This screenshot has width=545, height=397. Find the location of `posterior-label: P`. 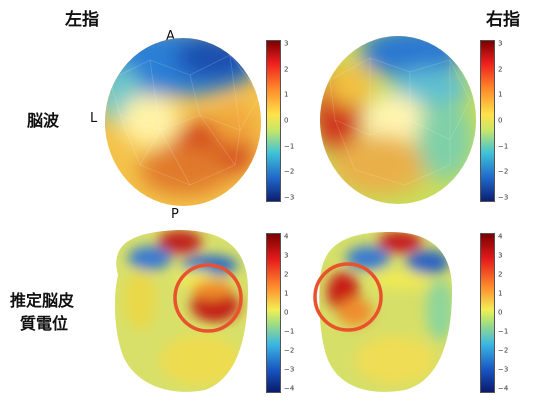

posterior-label: P is located at coordinates (175, 214).